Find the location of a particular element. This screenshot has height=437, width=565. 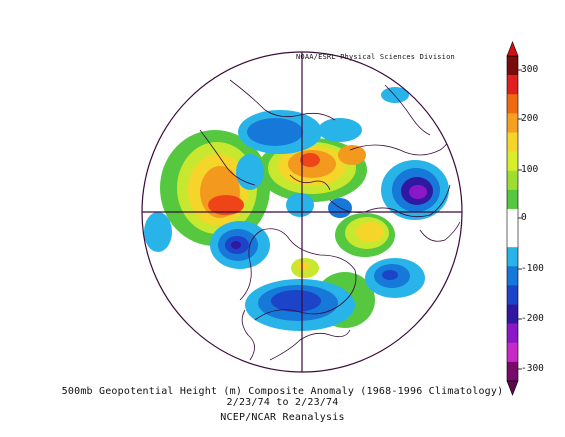

colorbar is located at coordinates (514, 218).